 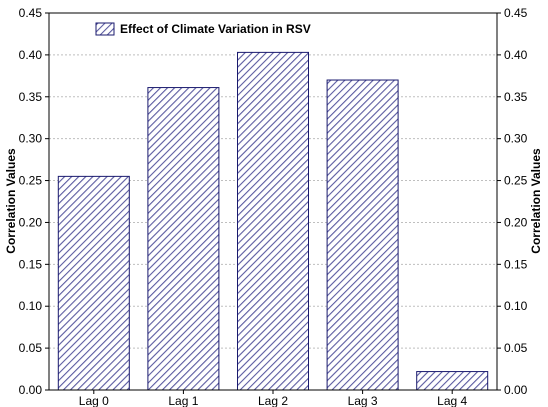 What do you see at coordinates (536, 201) in the screenshot?
I see `y-axis-right-title: Correlation Values` at bounding box center [536, 201].